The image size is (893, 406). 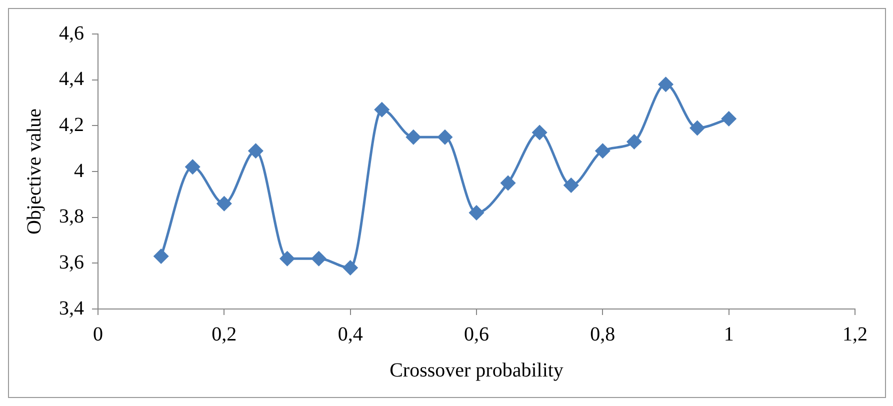 I want to click on y-tick-label: 4,2, so click(x=71, y=125).